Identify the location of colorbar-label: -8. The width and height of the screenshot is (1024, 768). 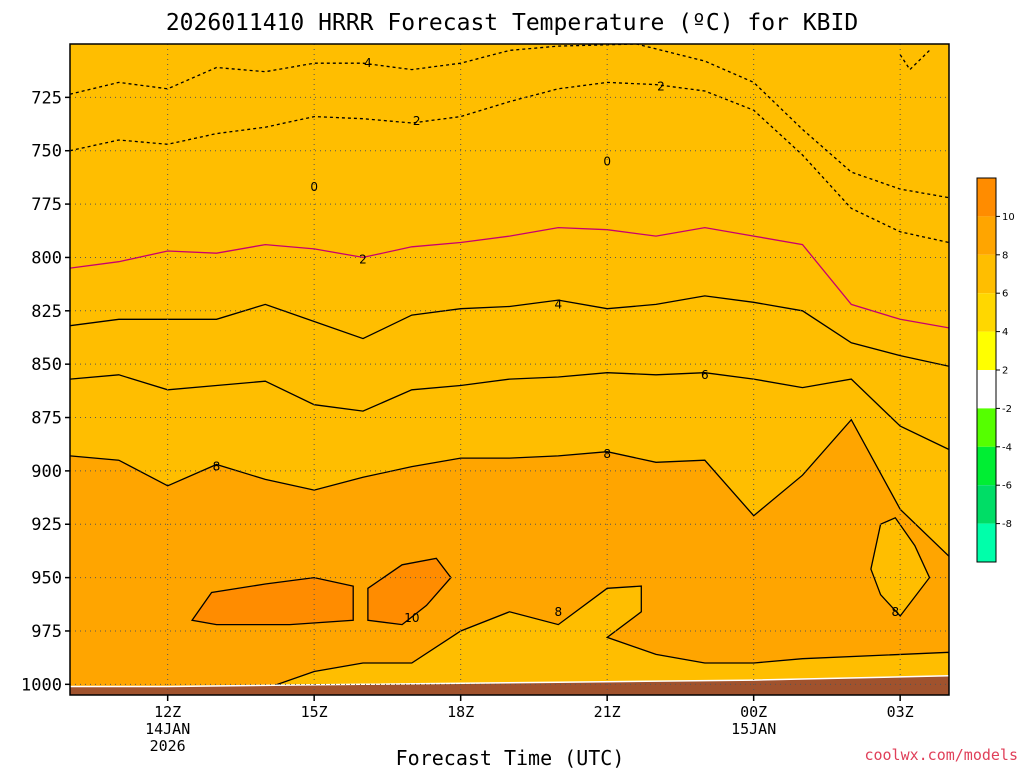
(1007, 524).